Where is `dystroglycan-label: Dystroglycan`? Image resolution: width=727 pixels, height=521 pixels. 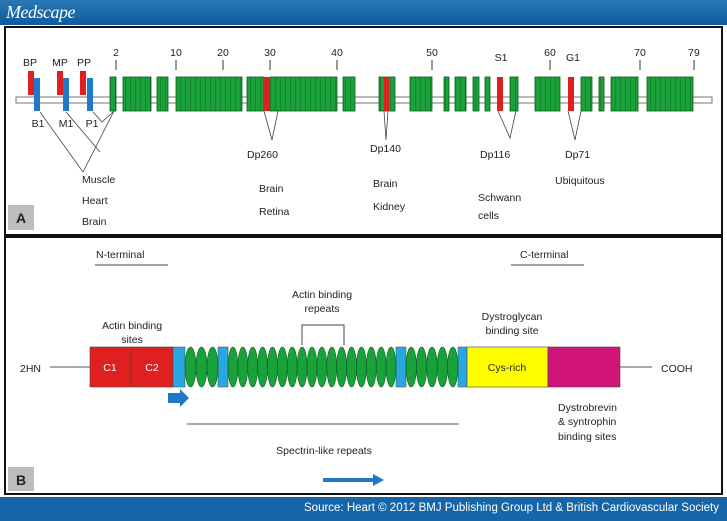 dystroglycan-label: Dystroglycan is located at coordinates (512, 317).